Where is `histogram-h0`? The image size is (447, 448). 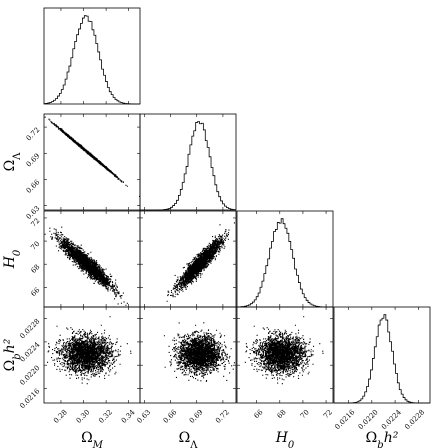
histogram-h0 is located at coordinates (285, 263).